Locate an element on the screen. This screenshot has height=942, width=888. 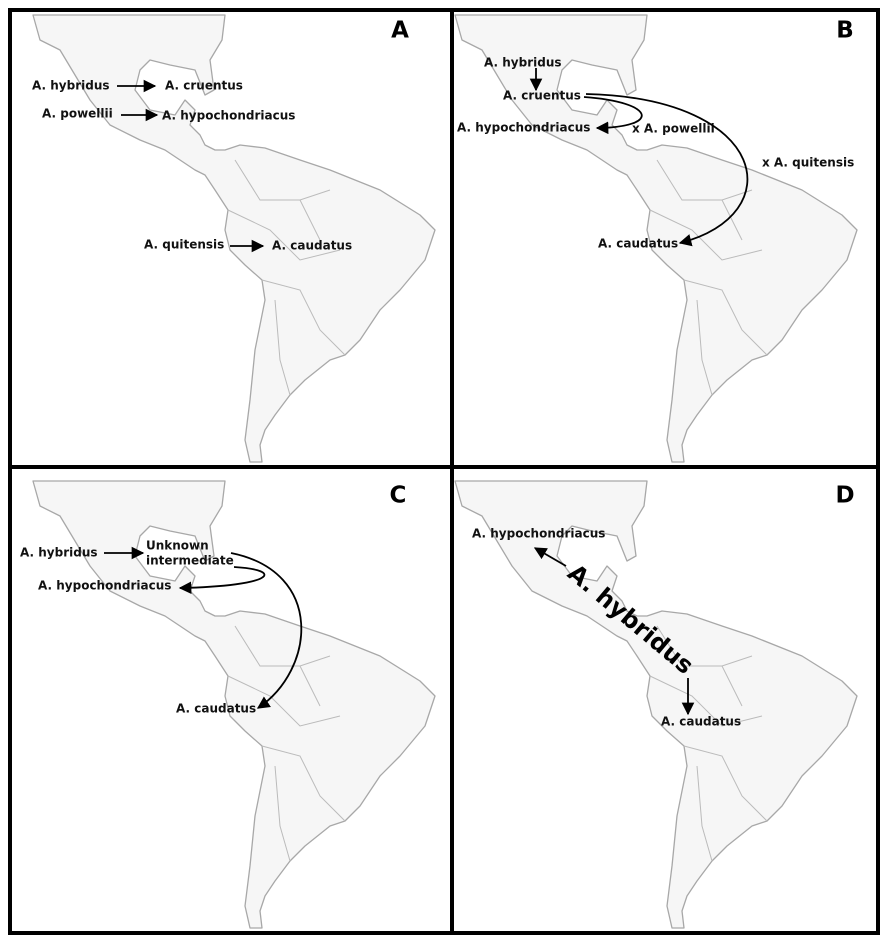
panel-letter: D is located at coordinates (844, 496).